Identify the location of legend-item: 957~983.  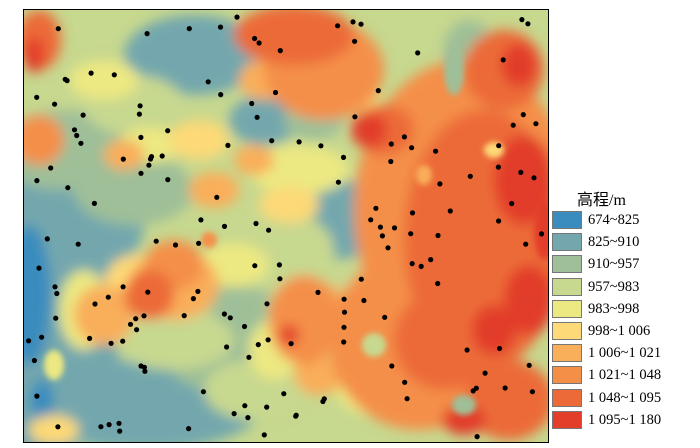
(626, 287).